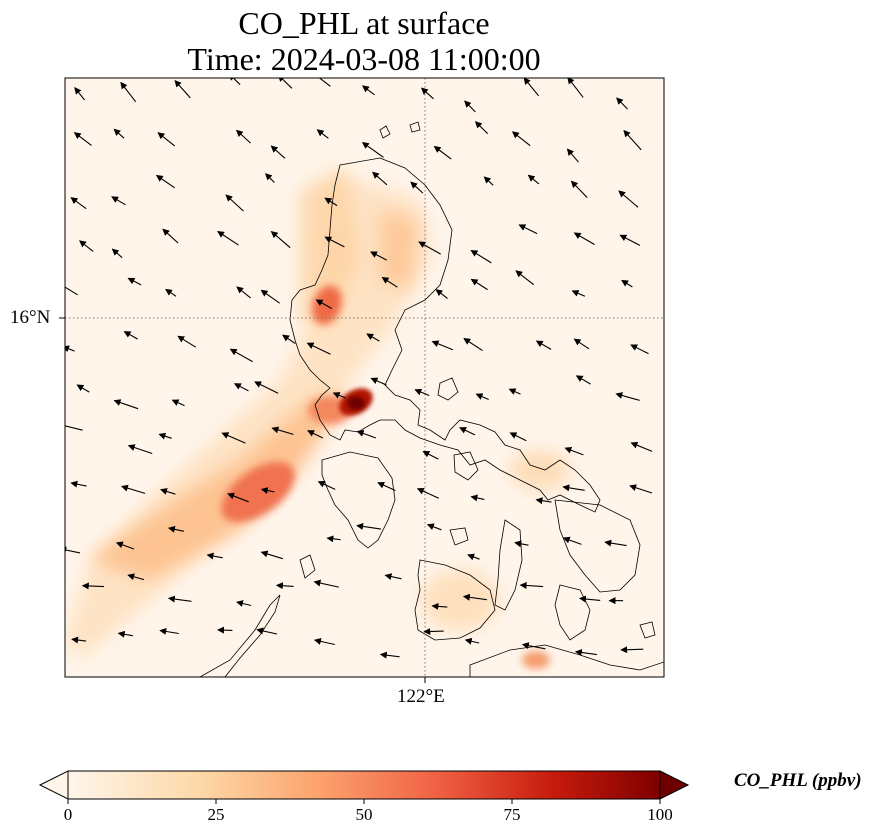 This screenshot has height=836, width=885. Describe the element at coordinates (364, 801) in the screenshot. I see `colorbar-ticks` at that location.